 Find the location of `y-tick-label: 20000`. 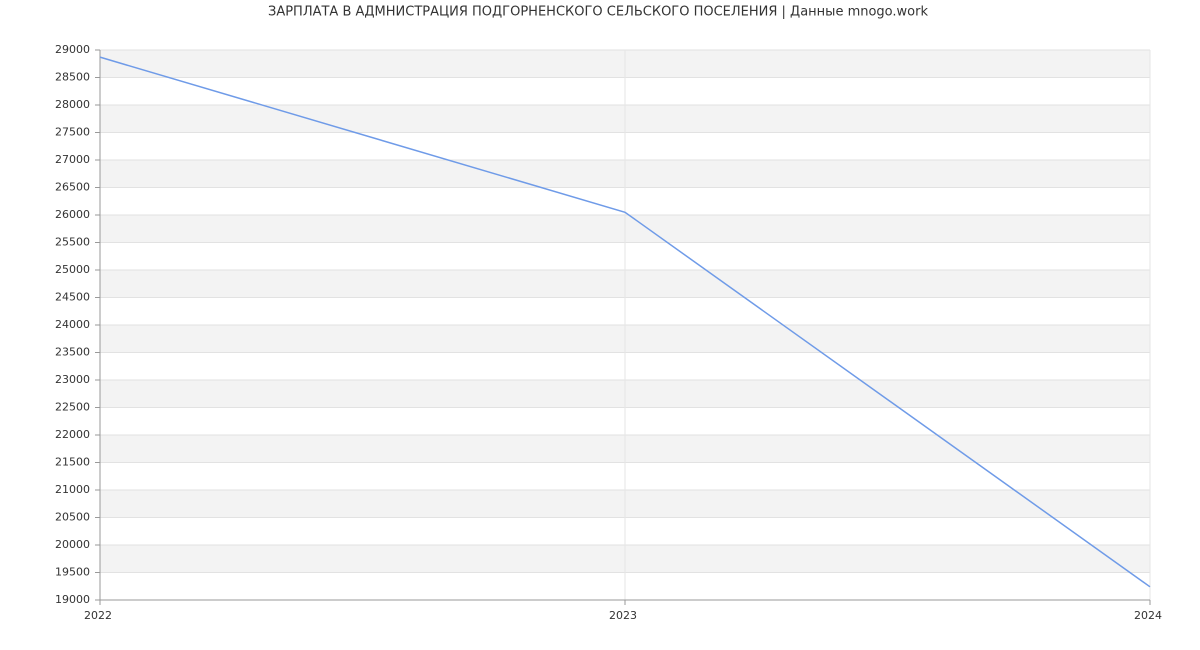

y-tick-label: 20000 is located at coordinates (72, 544).